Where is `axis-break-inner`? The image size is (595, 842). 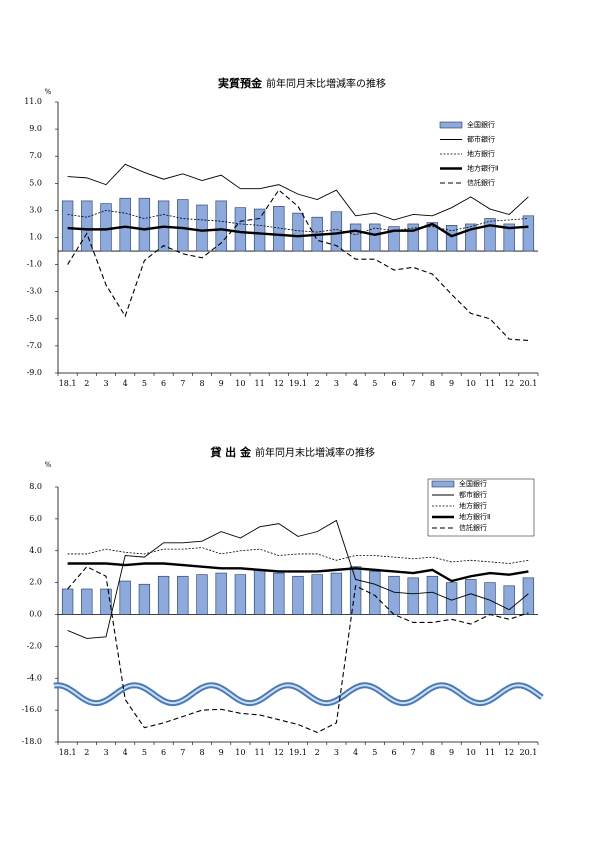 axis-break-inner is located at coordinates (298, 694).